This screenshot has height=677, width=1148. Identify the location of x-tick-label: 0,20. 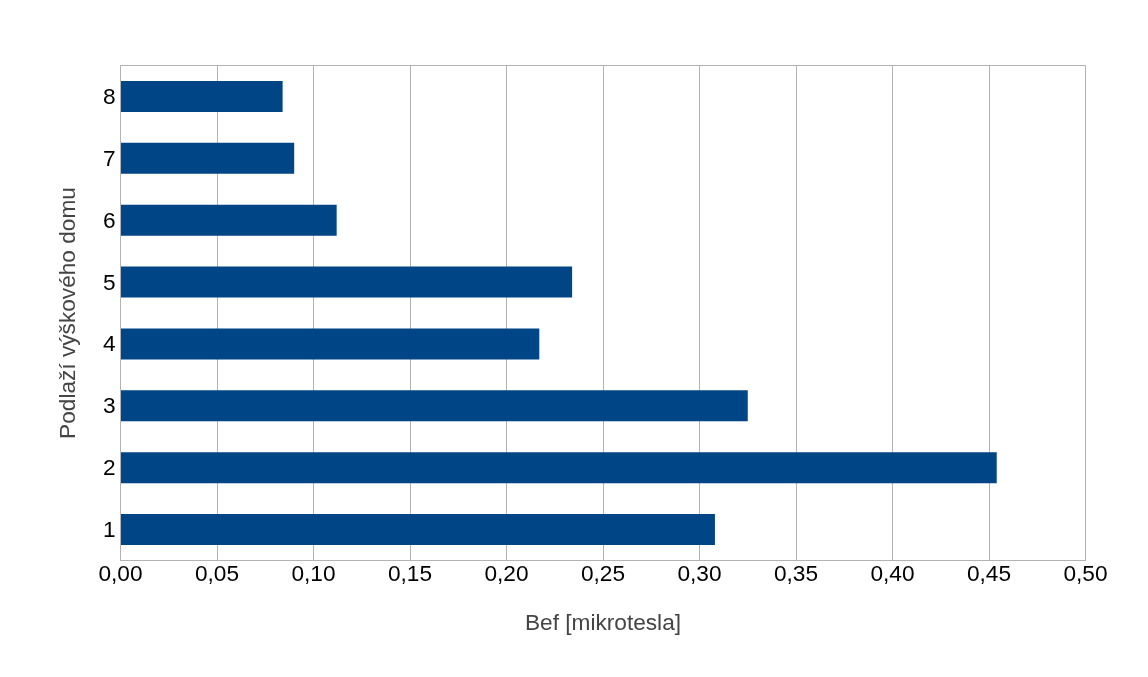
(506, 572).